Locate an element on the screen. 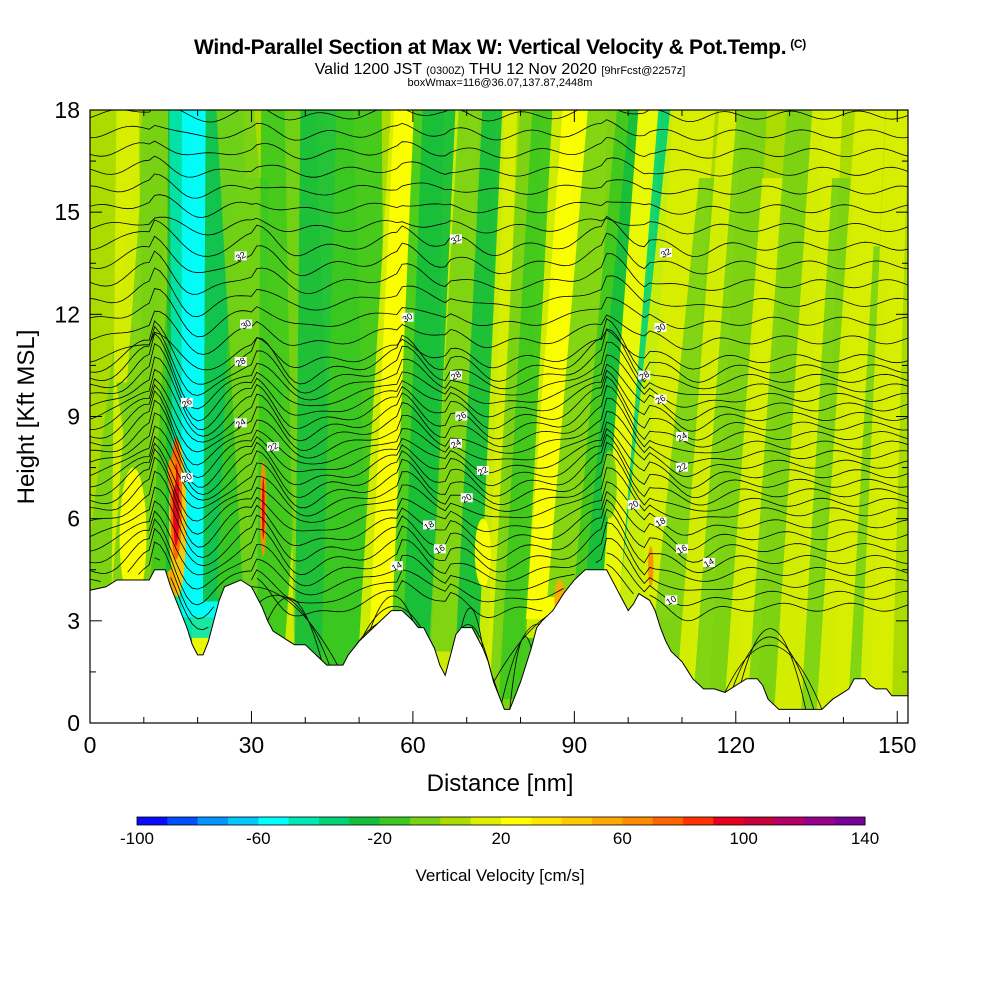 The image size is (1000, 1000). colorbar-frame is located at coordinates (501, 821).